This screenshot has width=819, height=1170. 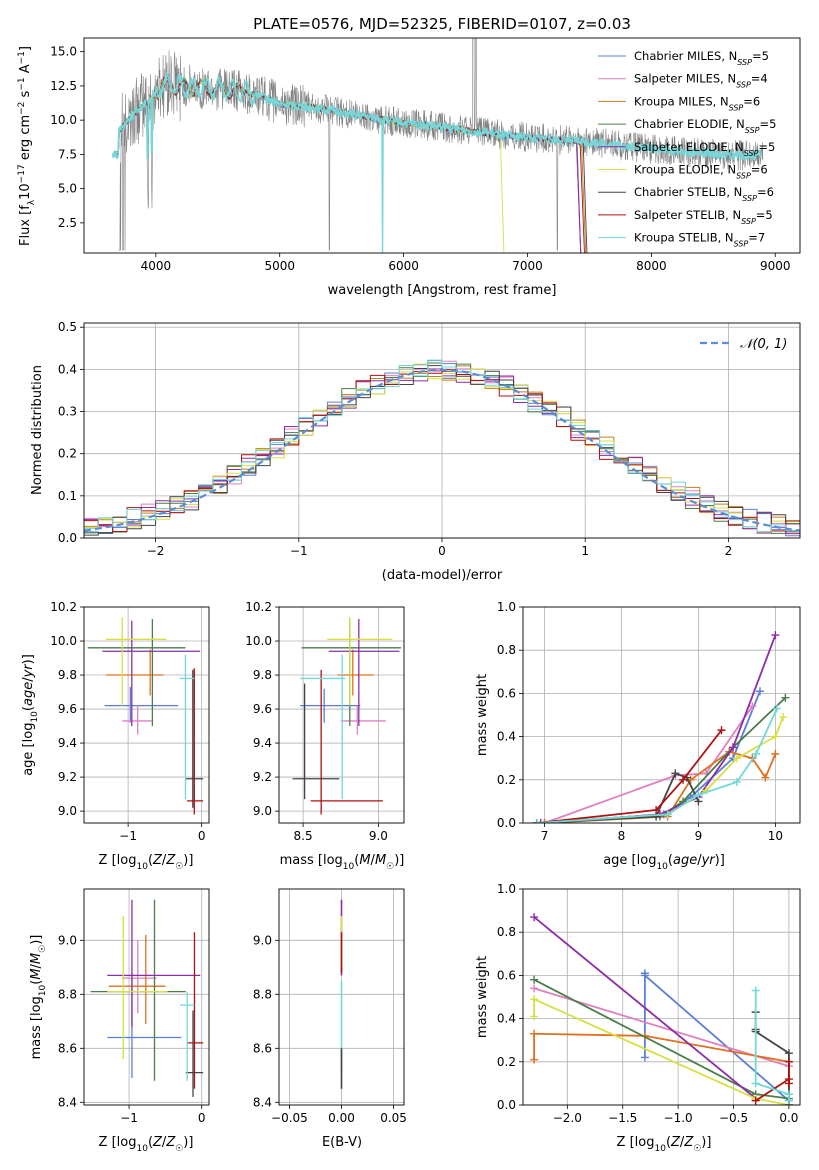 I want to click on weight-vs-age-y-tick-label: 0.6, so click(x=506, y=693).